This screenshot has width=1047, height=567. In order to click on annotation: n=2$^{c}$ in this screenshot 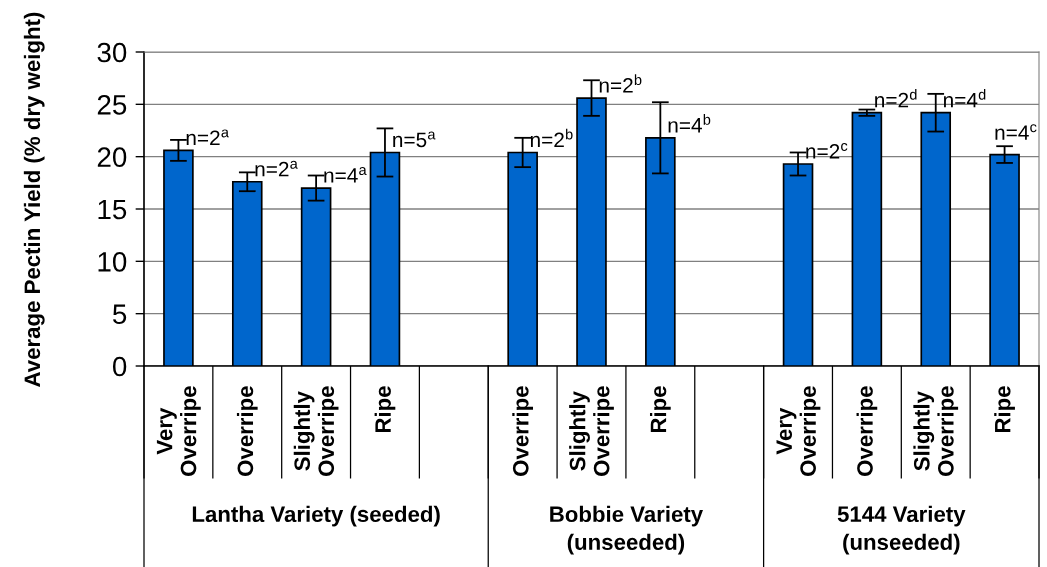, I will do `click(827, 151)`.